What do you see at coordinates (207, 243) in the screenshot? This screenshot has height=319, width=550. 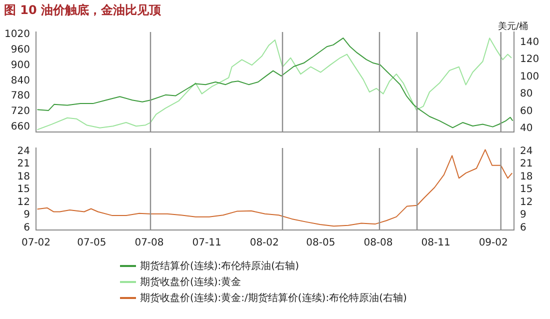 I see `x-tick-label: 07-11` at bounding box center [207, 243].